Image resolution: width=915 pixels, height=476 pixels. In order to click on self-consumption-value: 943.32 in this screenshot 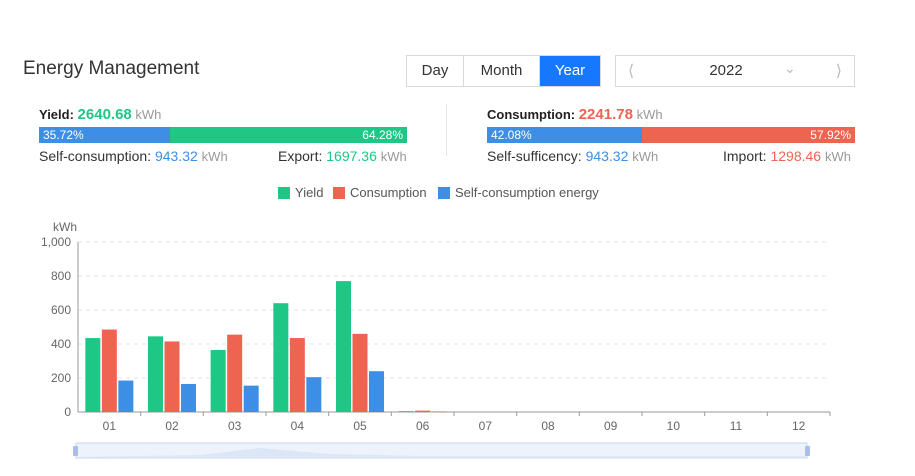, I will do `click(176, 156)`.